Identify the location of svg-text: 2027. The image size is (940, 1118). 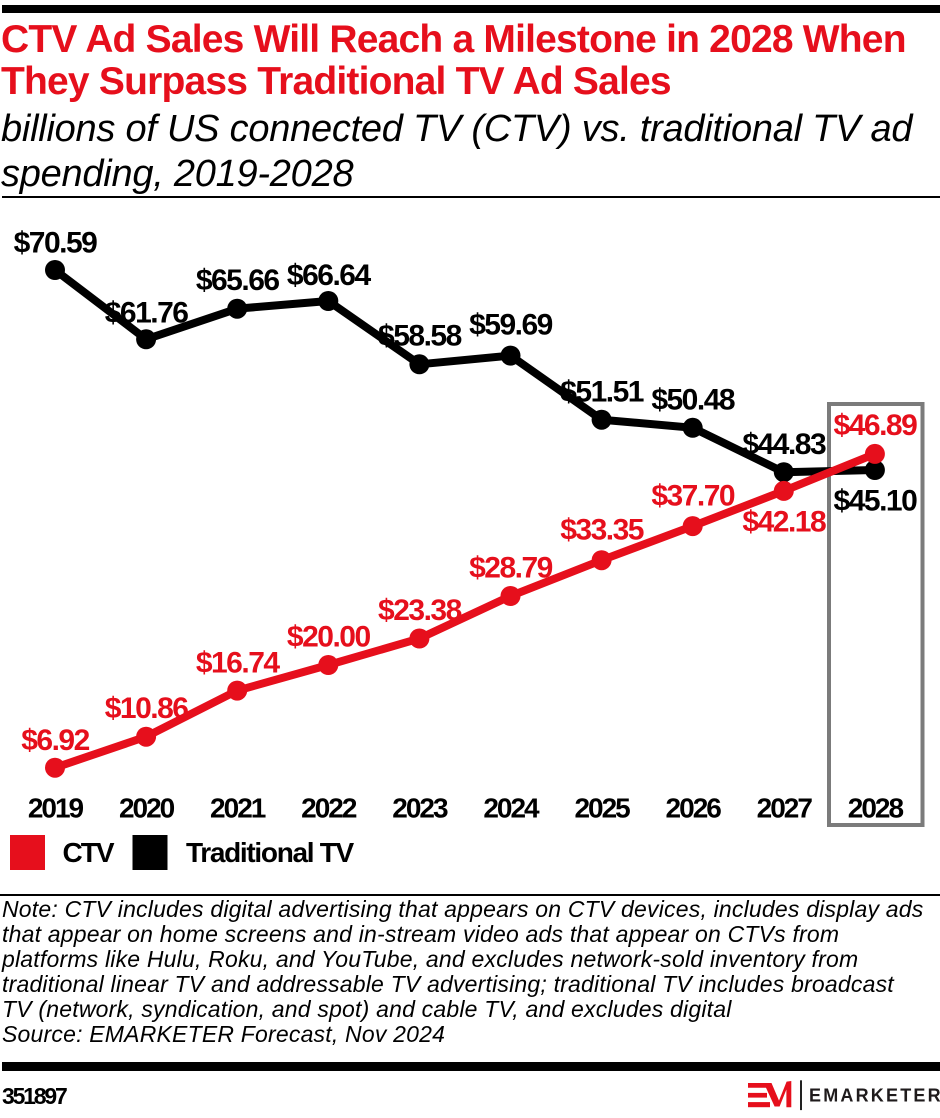
(785, 808).